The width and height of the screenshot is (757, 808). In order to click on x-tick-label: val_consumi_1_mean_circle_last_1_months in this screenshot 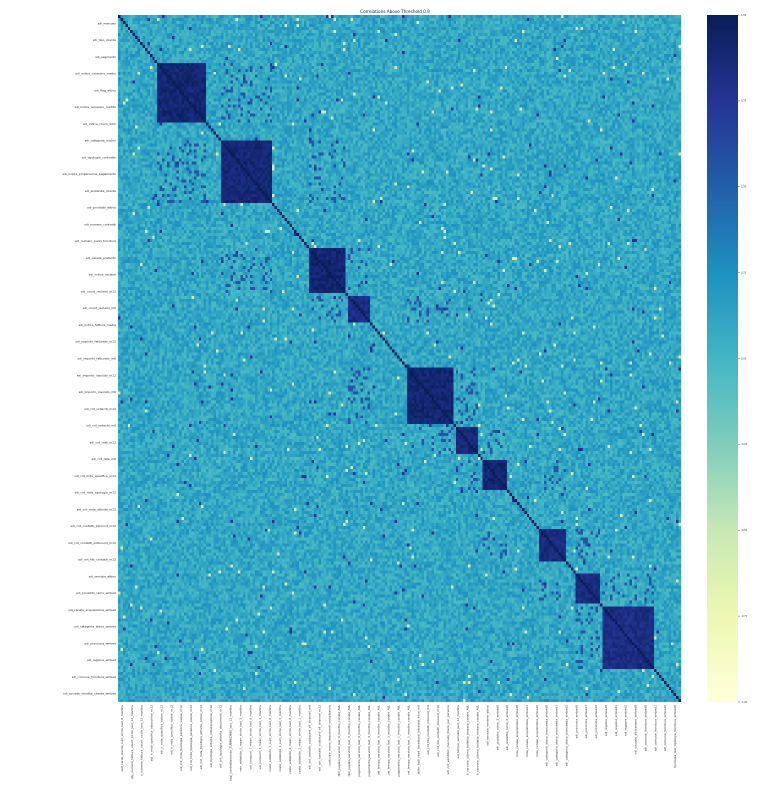, I will do `click(260, 737)`.